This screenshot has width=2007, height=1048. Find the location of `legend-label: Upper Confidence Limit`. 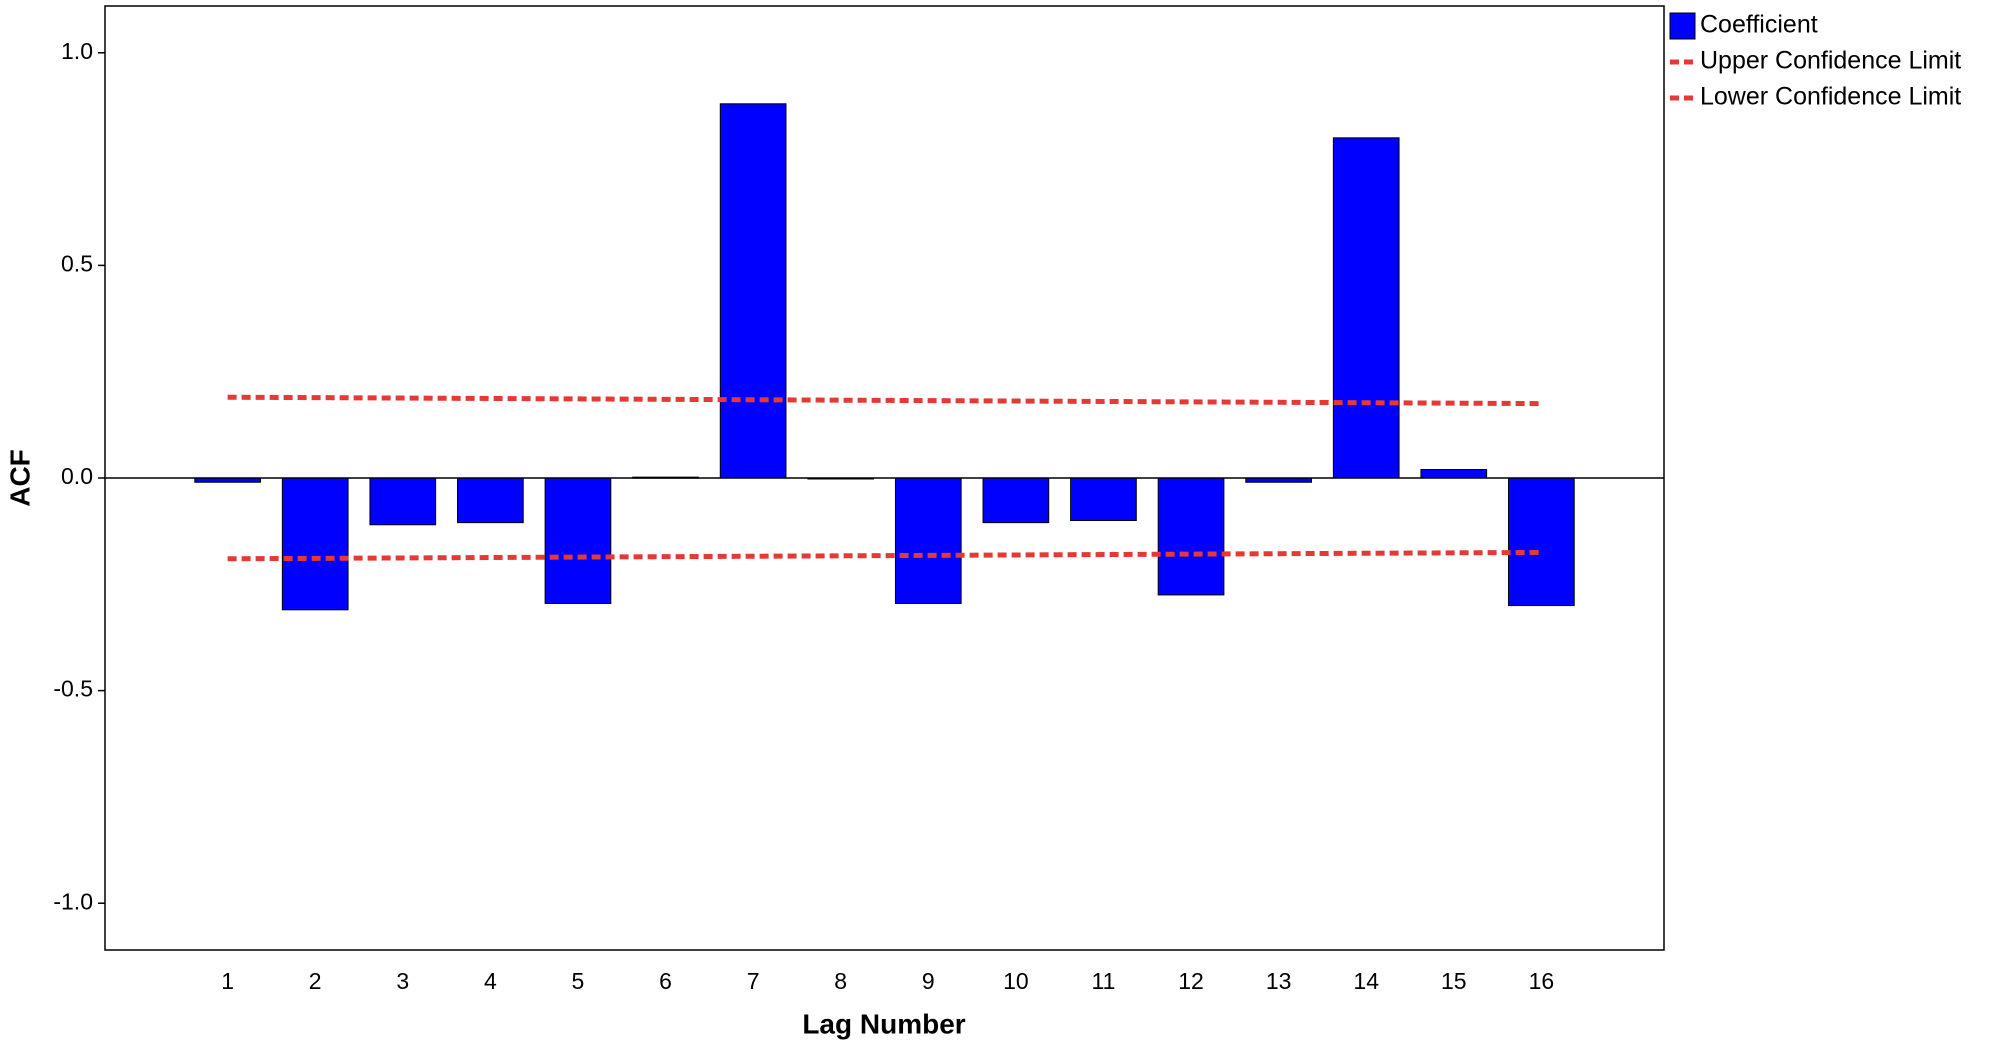

legend-label: Upper Confidence Limit is located at coordinates (1830, 61).